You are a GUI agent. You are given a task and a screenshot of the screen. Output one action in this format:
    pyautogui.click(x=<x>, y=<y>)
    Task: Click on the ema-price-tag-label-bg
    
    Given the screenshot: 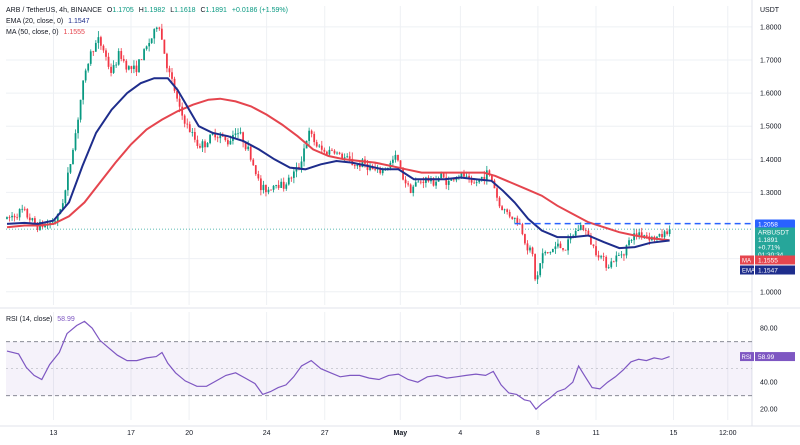 What is the action you would take?
    pyautogui.click(x=747, y=270)
    